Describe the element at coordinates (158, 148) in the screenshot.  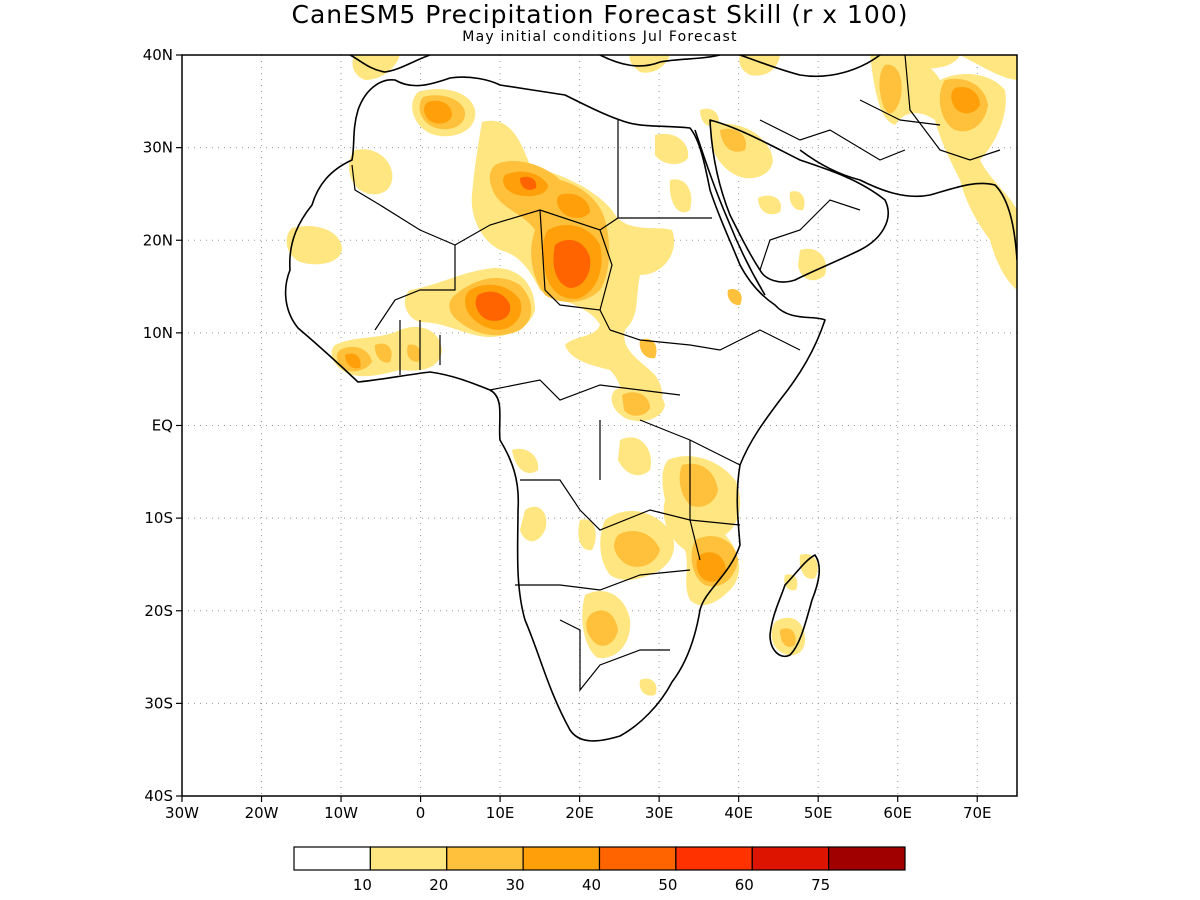
I see `y-tick-label: 30N` at that location.